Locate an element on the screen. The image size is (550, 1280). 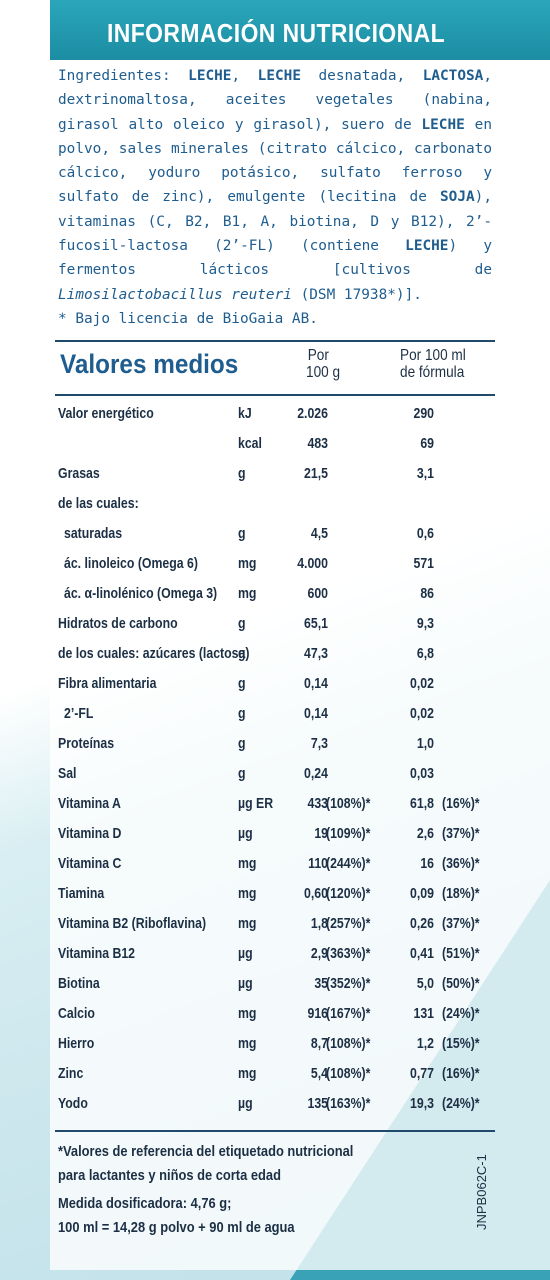
table-row: Vitamina A µg ER 433 (108%)* 61,8 (16%)* is located at coordinates (278, 805).